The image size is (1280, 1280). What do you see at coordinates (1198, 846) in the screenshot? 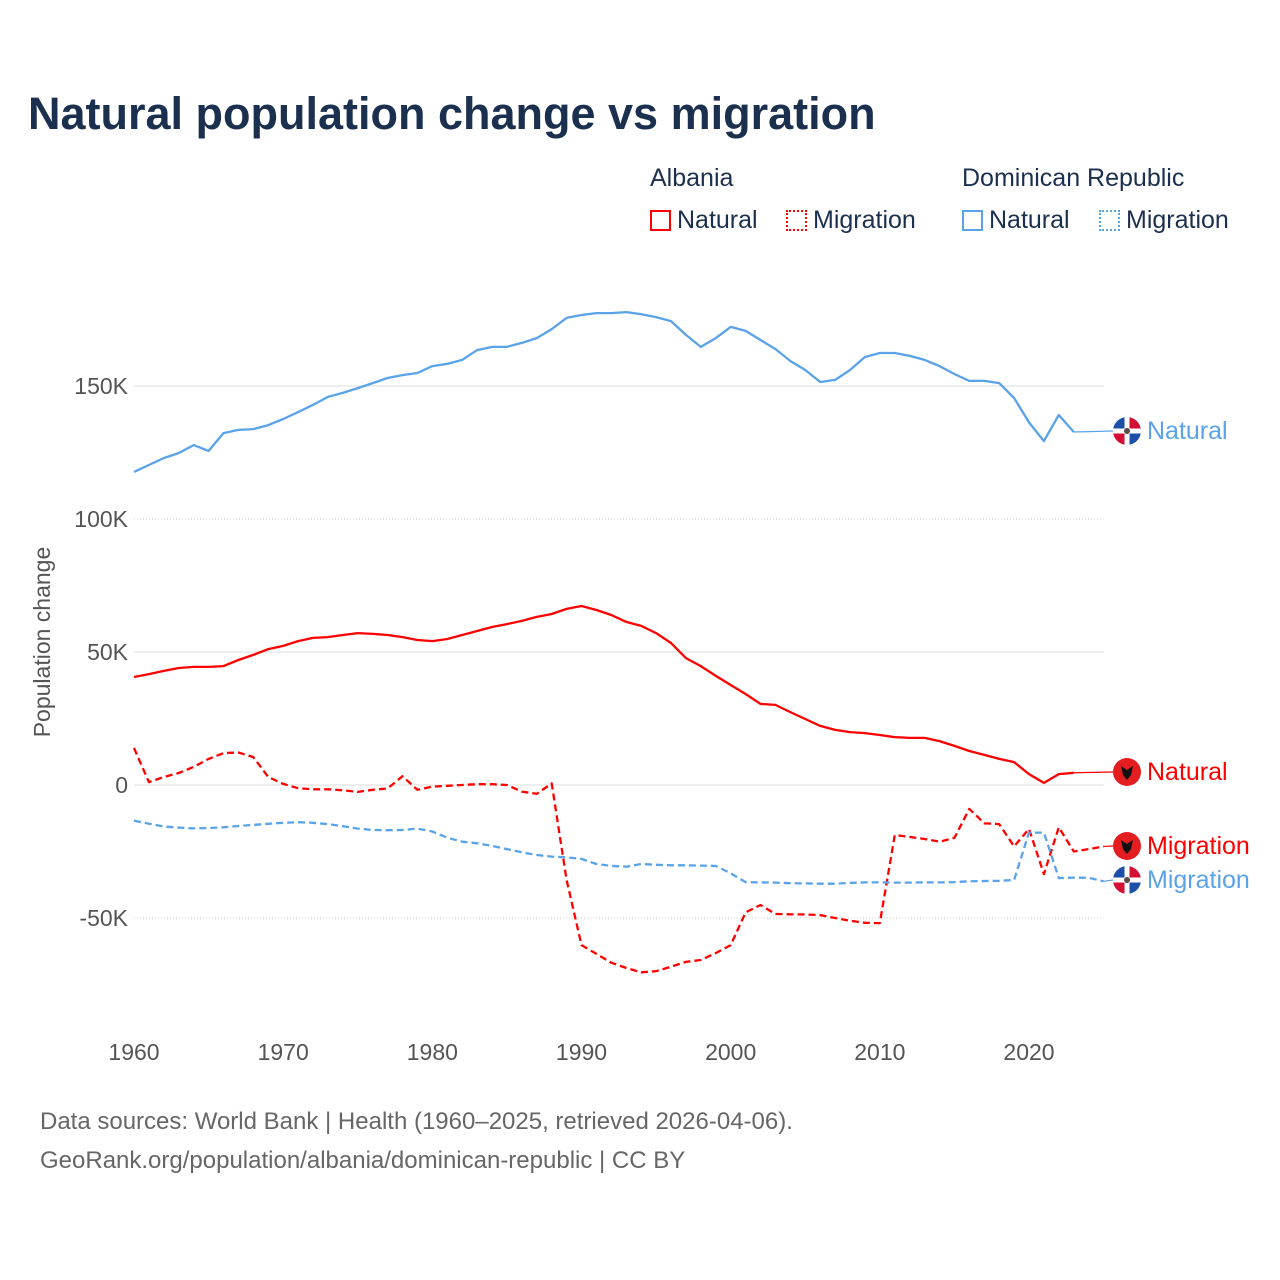
I see `end-label-albania-migration: Migration` at bounding box center [1198, 846].